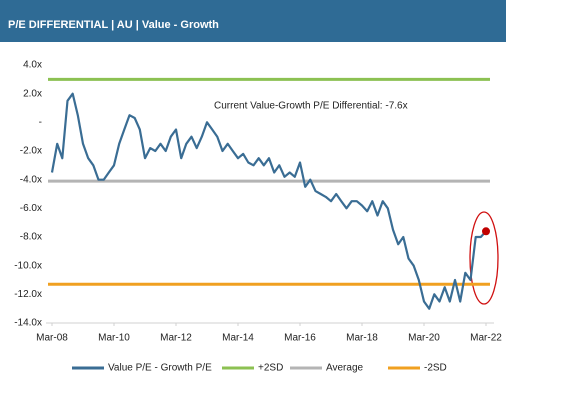  What do you see at coordinates (40, 122) in the screenshot?
I see `y-tick-label: -` at bounding box center [40, 122].